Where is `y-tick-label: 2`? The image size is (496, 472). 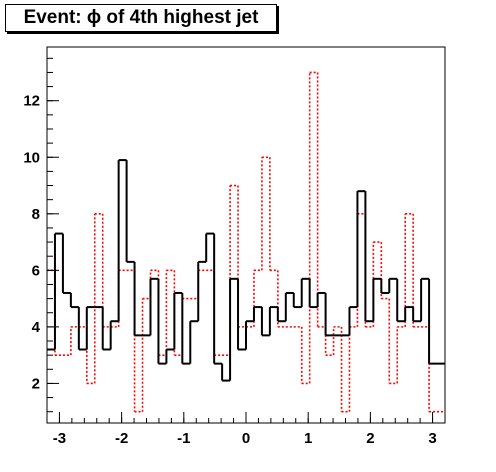
y-tick-label: 2 is located at coordinates (36, 383).